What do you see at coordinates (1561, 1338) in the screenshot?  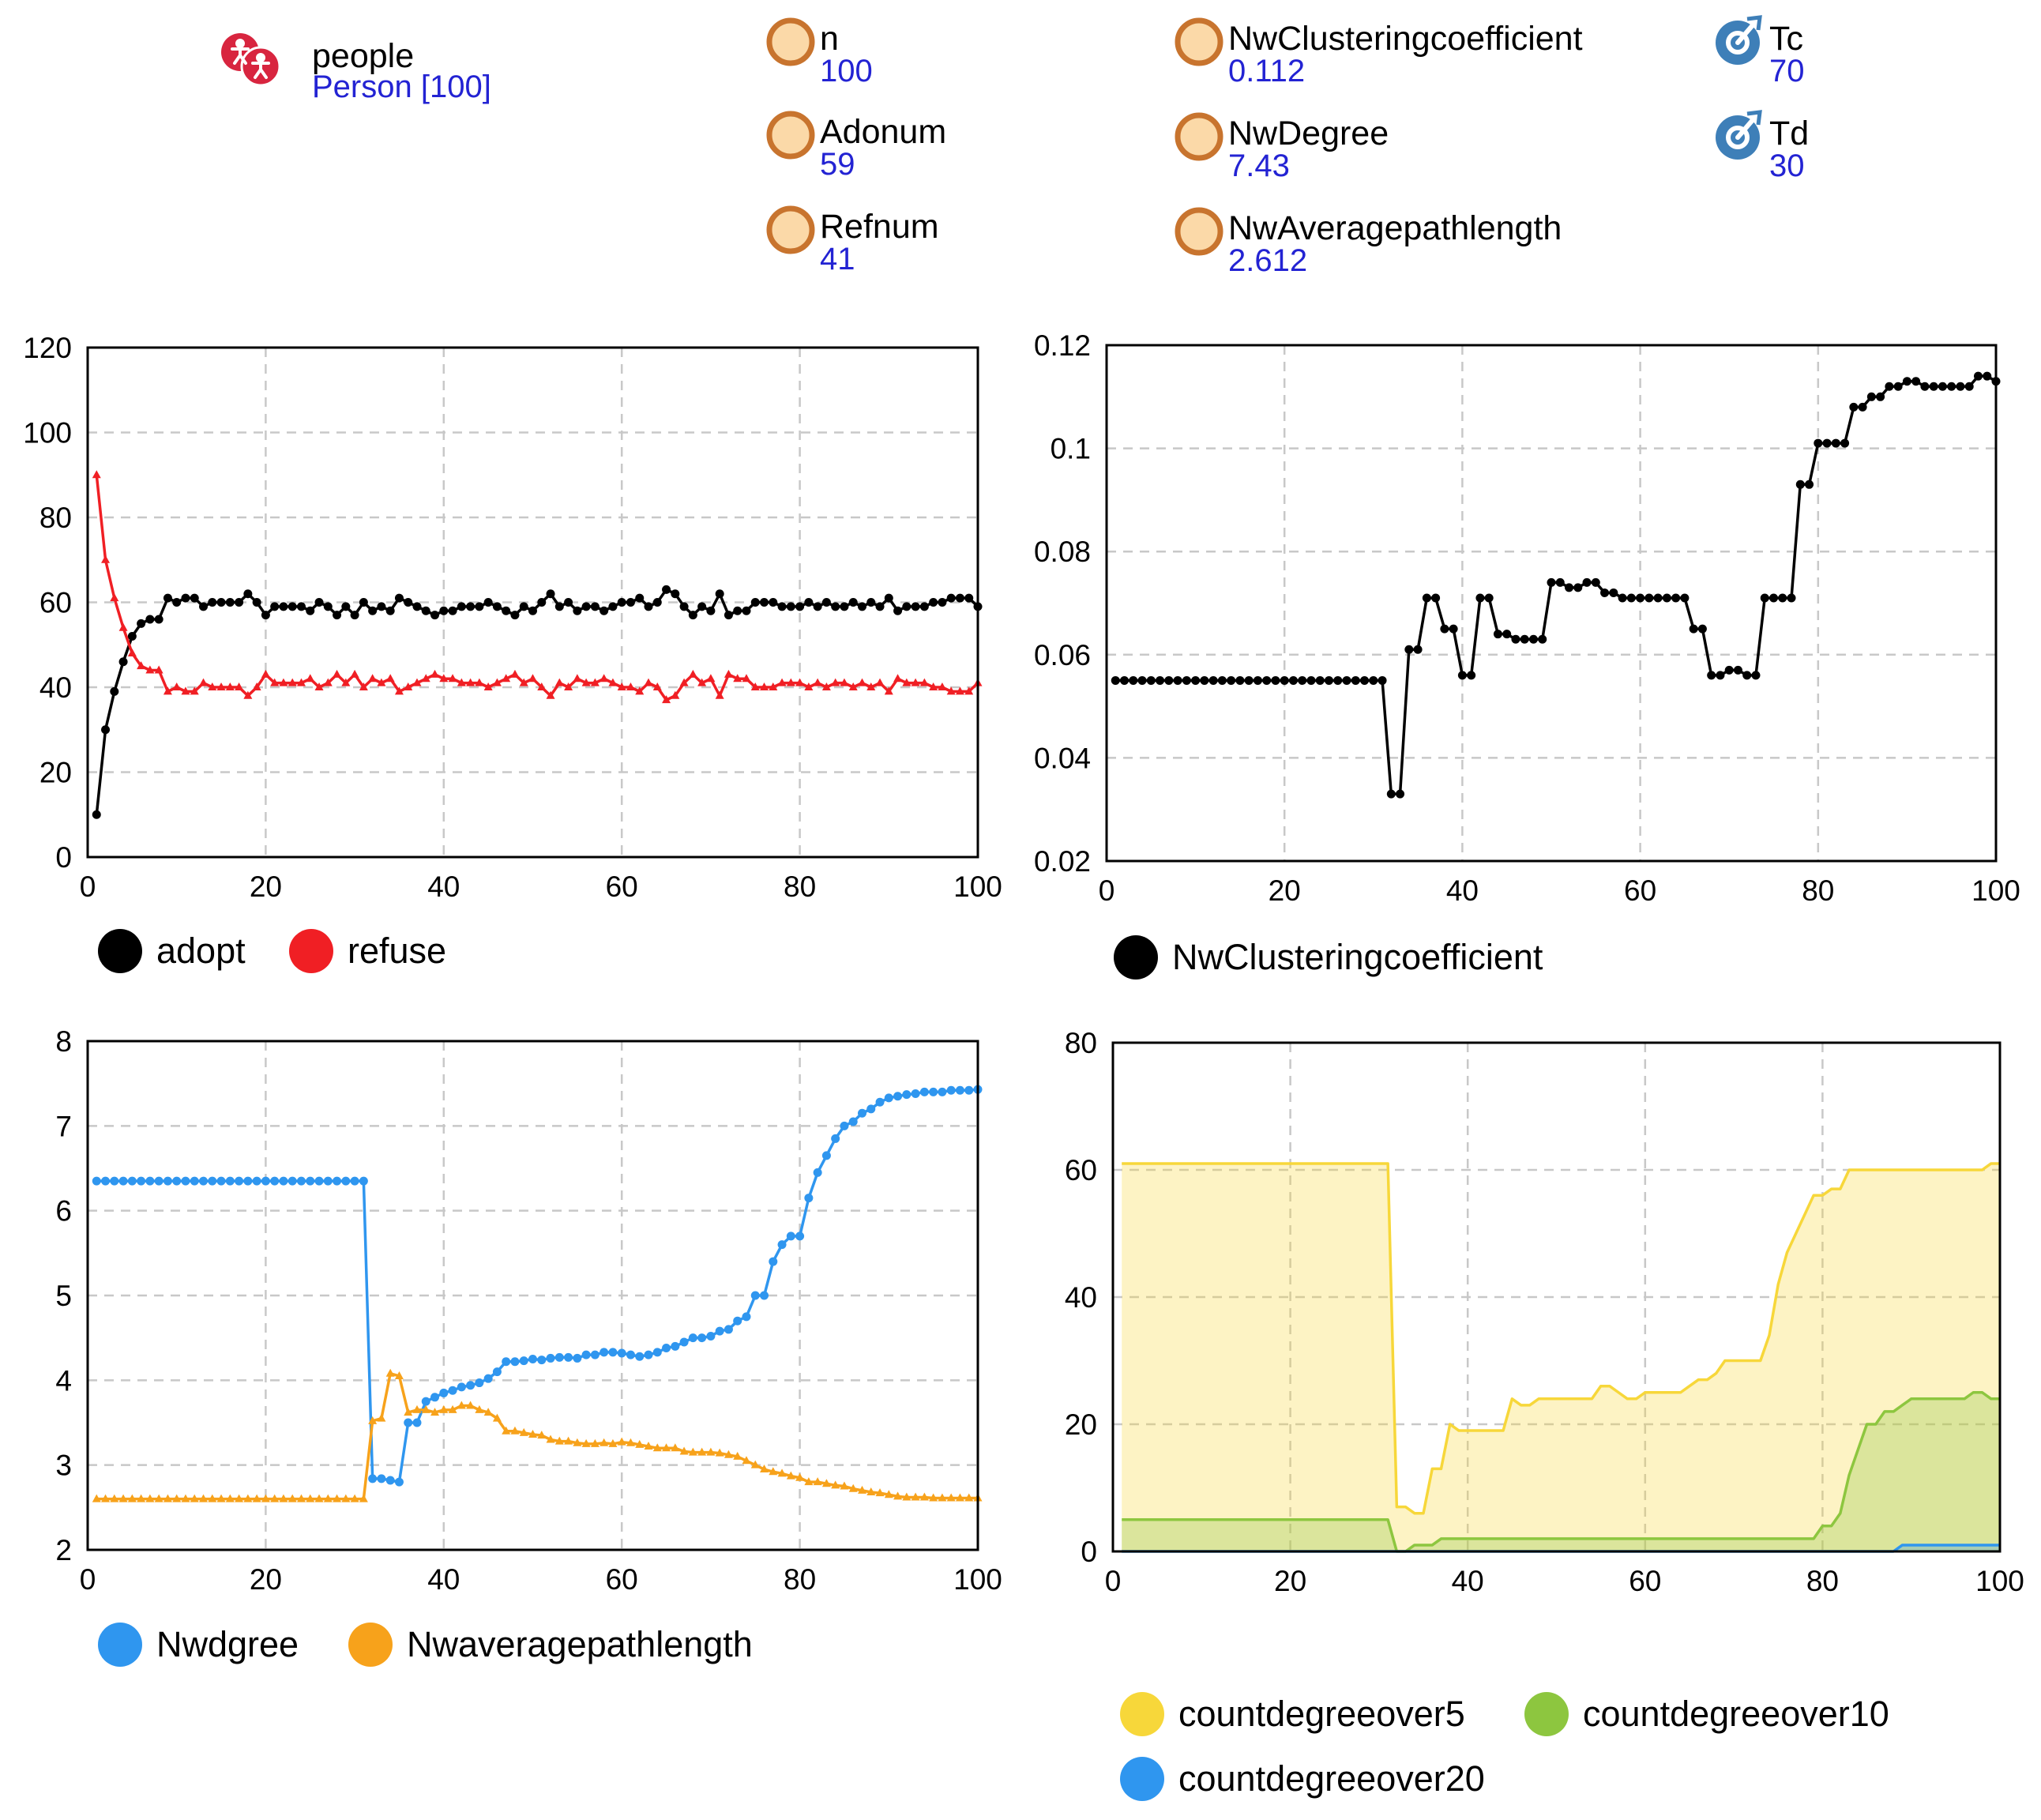 I see `series-line-countdegreeover5` at bounding box center [1561, 1338].